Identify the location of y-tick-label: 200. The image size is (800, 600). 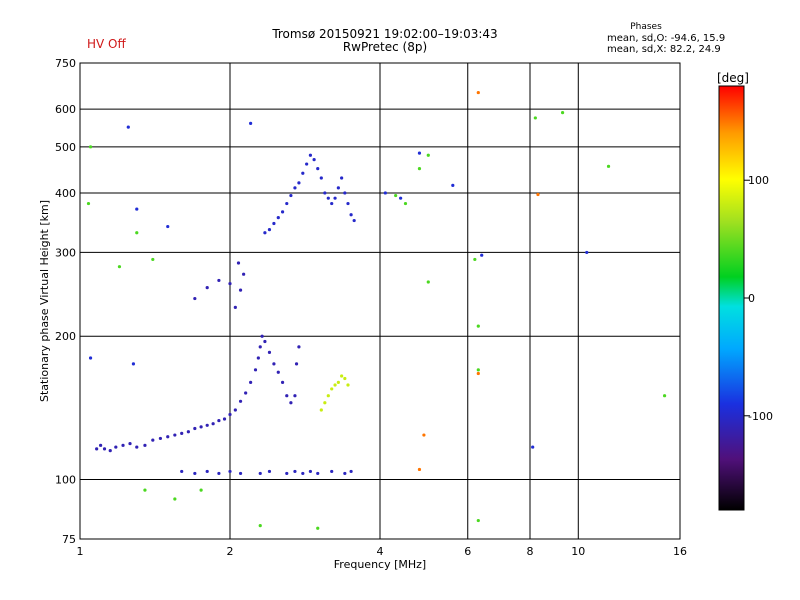
(65, 336).